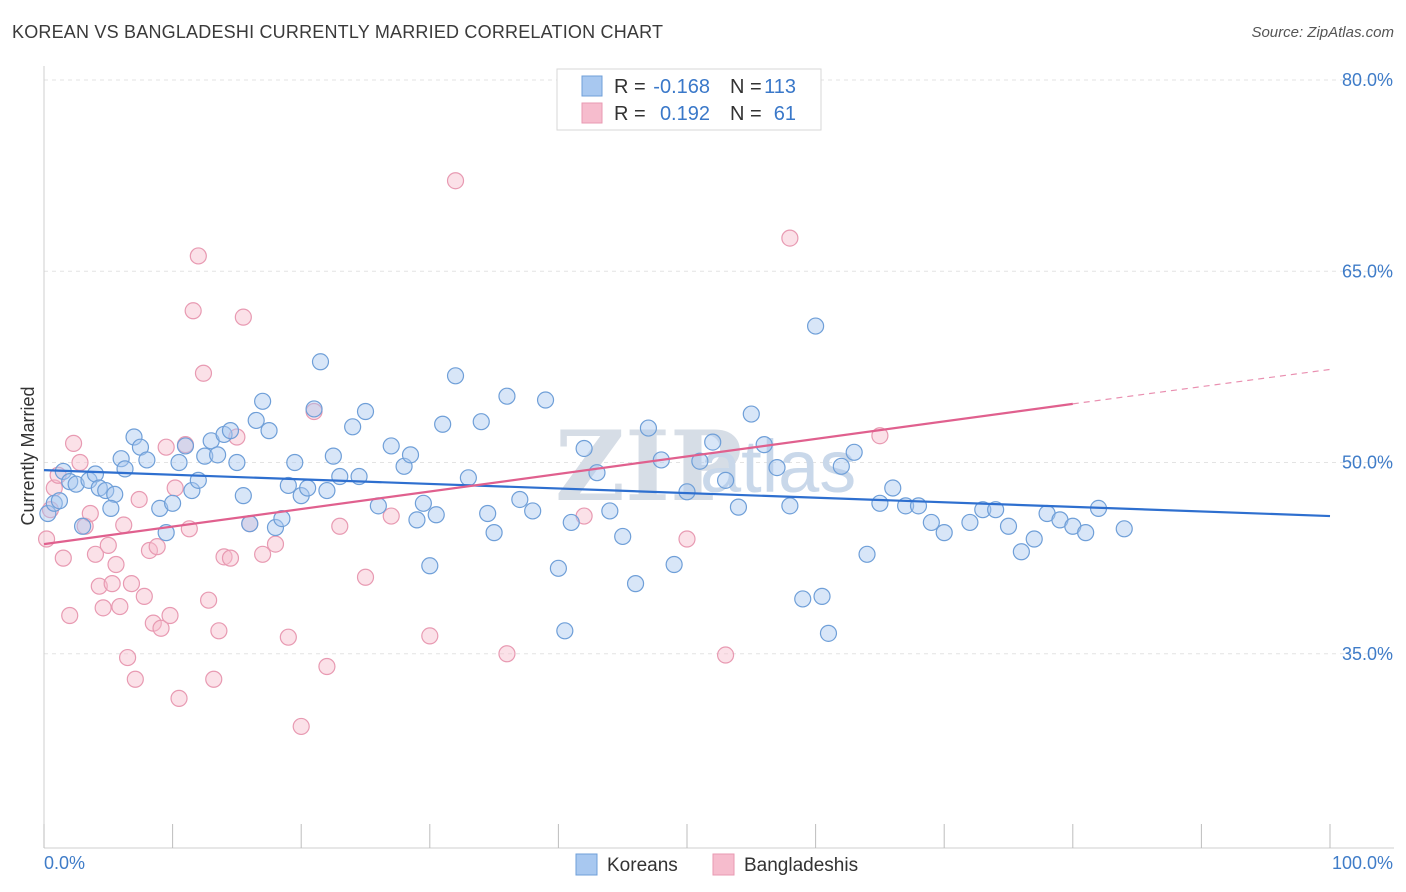 Image resolution: width=1406 pixels, height=892 pixels. I want to click on legend-swatch-bangladeshis, so click(592, 113).